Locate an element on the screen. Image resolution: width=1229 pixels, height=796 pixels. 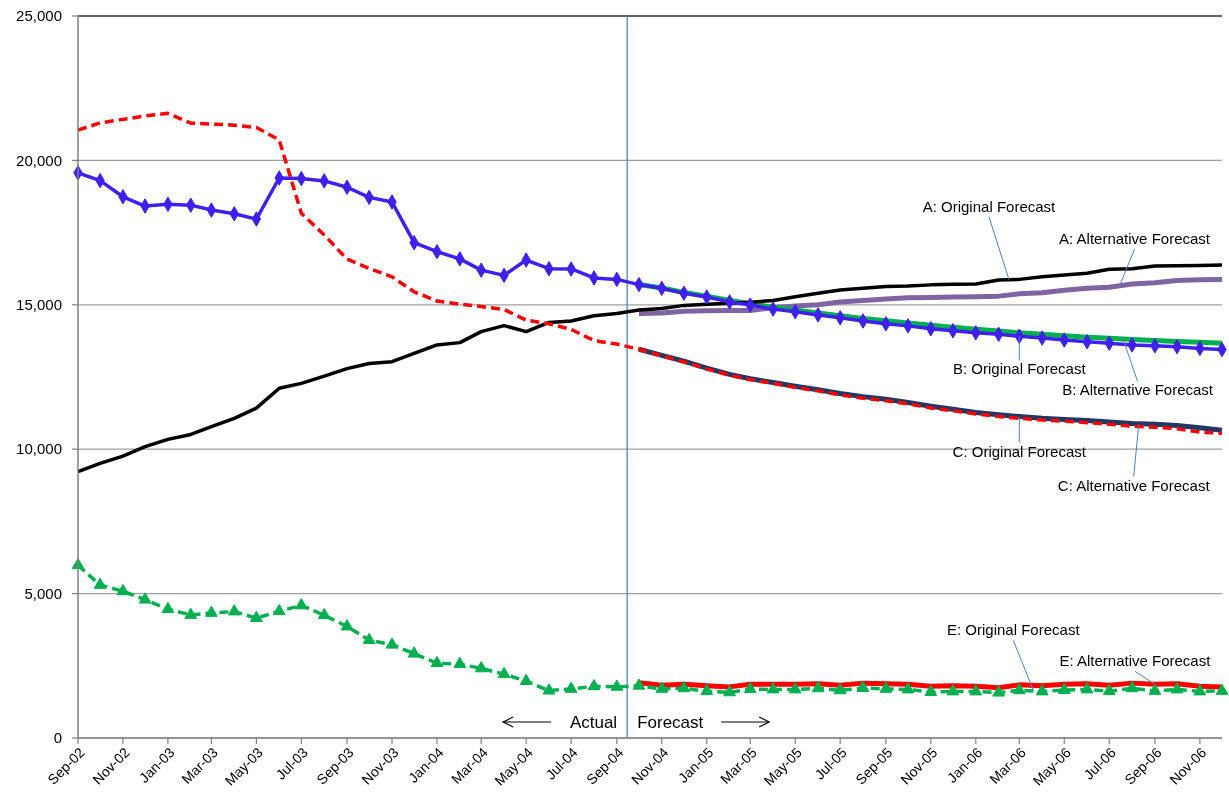
annotation: Actual is located at coordinates (593, 722).